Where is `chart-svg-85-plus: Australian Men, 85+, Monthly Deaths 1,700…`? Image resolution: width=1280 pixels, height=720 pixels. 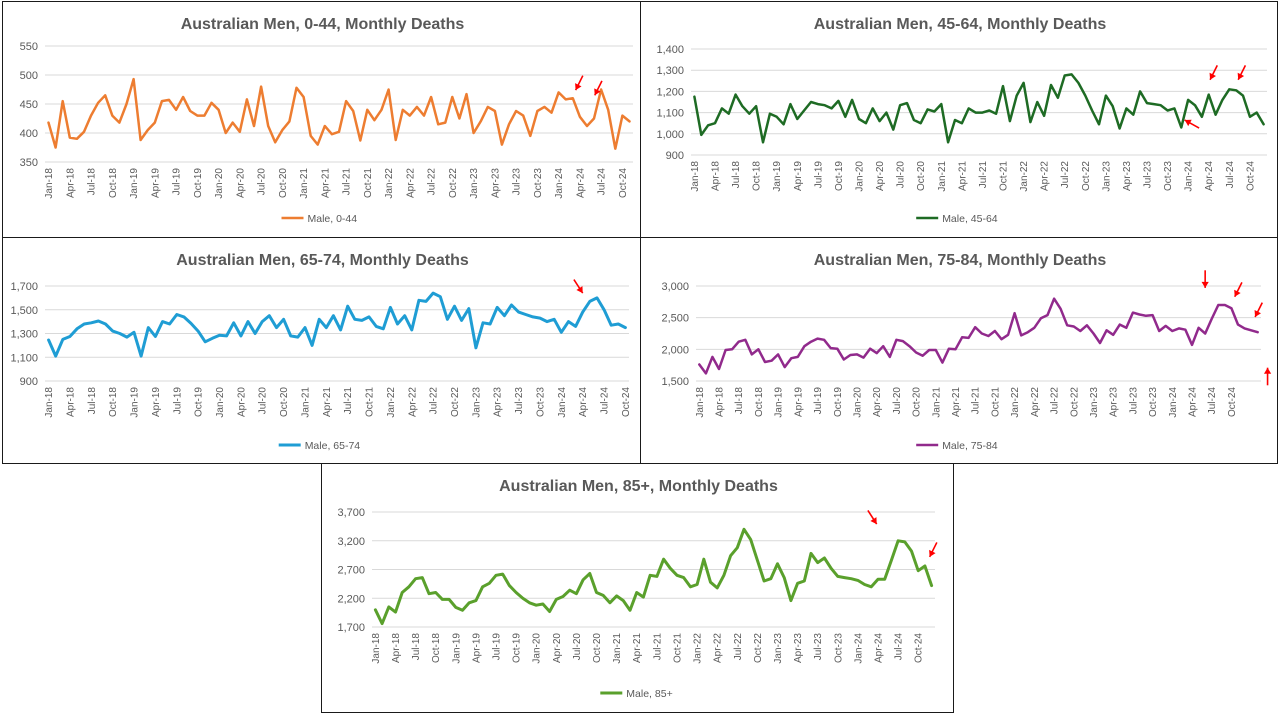 chart-svg-85-plus: Australian Men, 85+, Monthly Deaths 1,700… is located at coordinates (637, 589).